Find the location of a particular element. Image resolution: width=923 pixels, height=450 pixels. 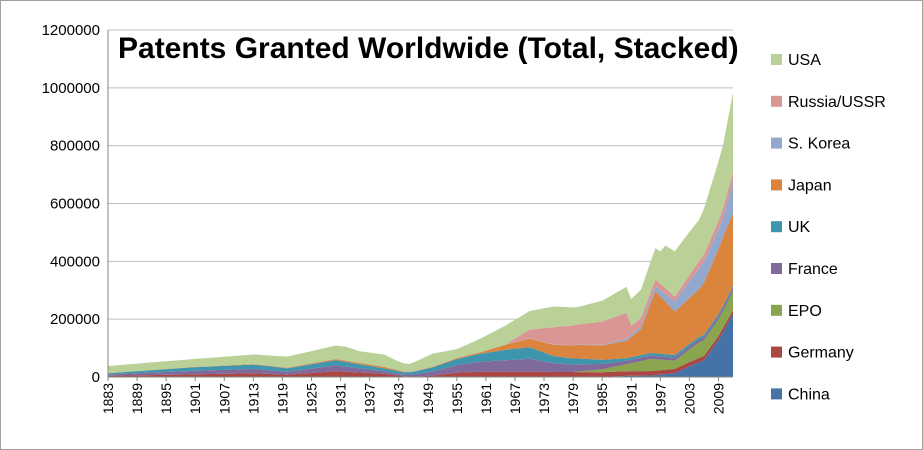

x-tick-label: 1931 is located at coordinates (341, 398).